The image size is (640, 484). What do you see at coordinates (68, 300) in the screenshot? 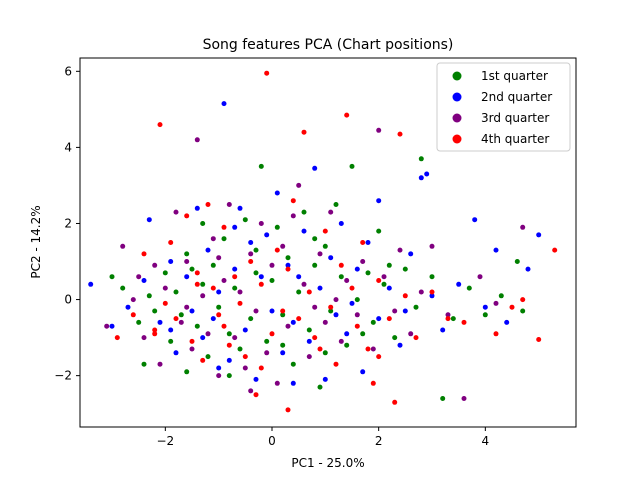
I see `y-tick-label: 0` at bounding box center [68, 300].